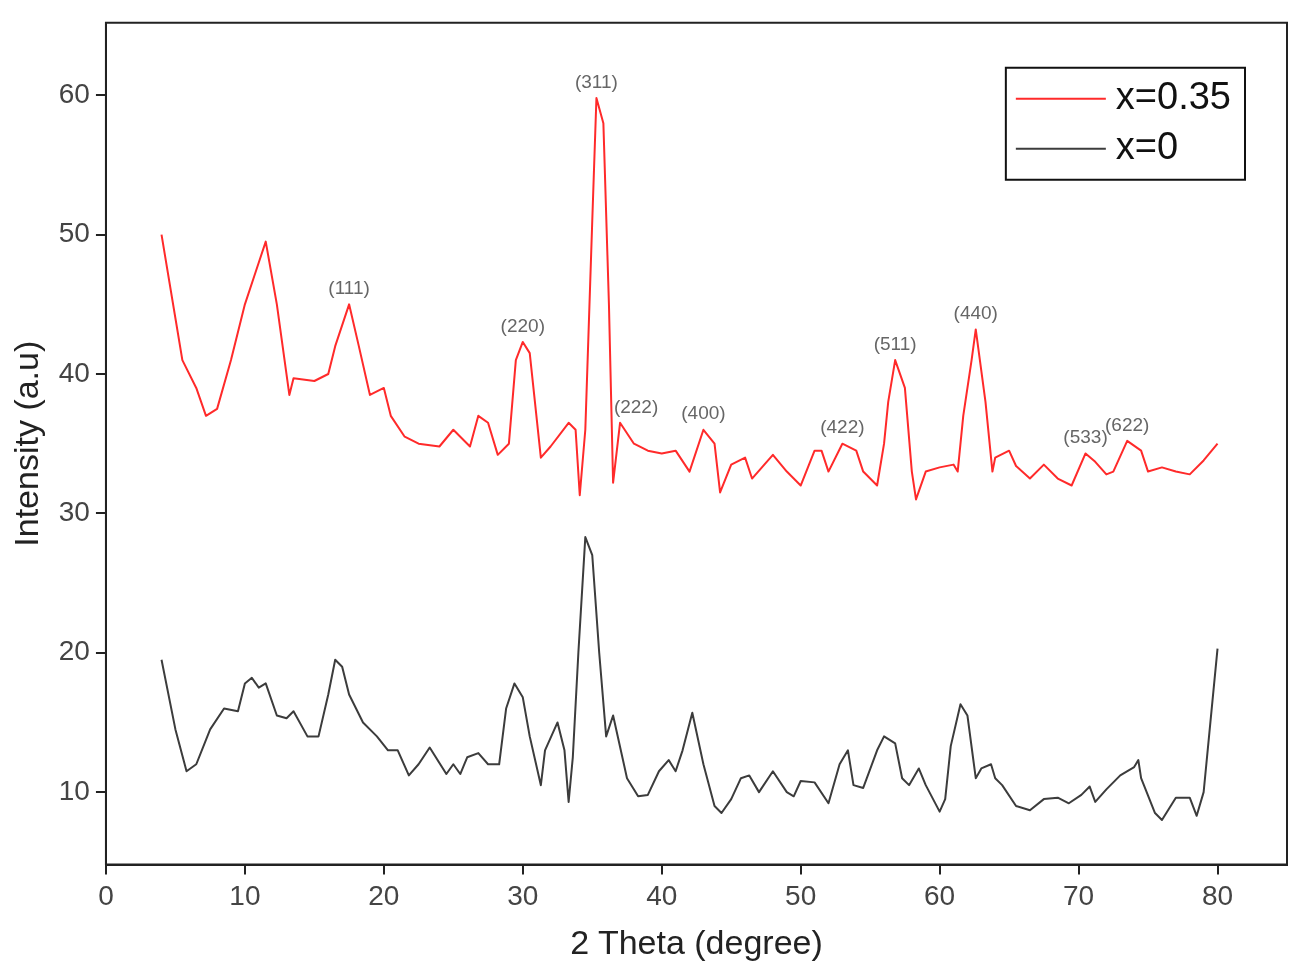 This screenshot has width=1290, height=973. What do you see at coordinates (1217, 896) in the screenshot?
I see `x-tick-label: 80` at bounding box center [1217, 896].